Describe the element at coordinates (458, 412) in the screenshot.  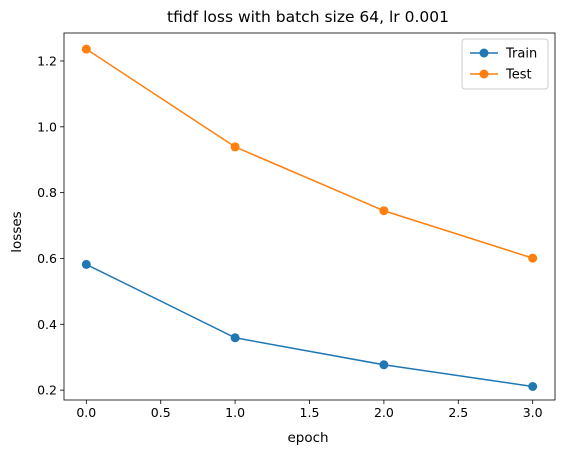
I see `x-tick-label: 2.5` at that location.